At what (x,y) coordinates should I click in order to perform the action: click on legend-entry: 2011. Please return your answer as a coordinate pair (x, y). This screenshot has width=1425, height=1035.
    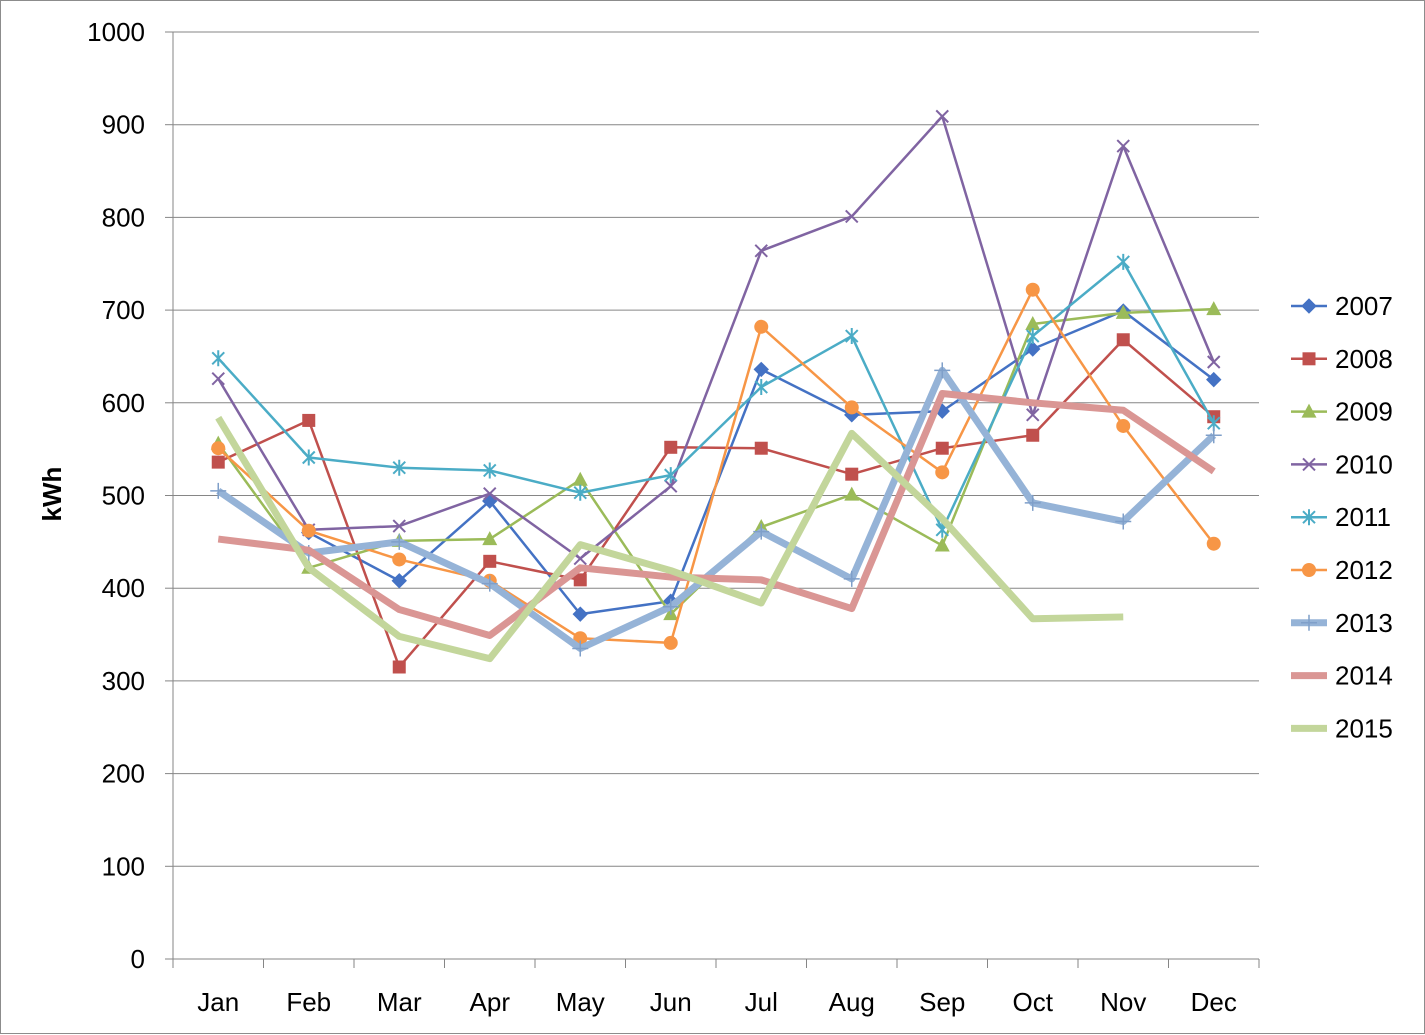
    Looking at the image, I should click on (1341, 517).